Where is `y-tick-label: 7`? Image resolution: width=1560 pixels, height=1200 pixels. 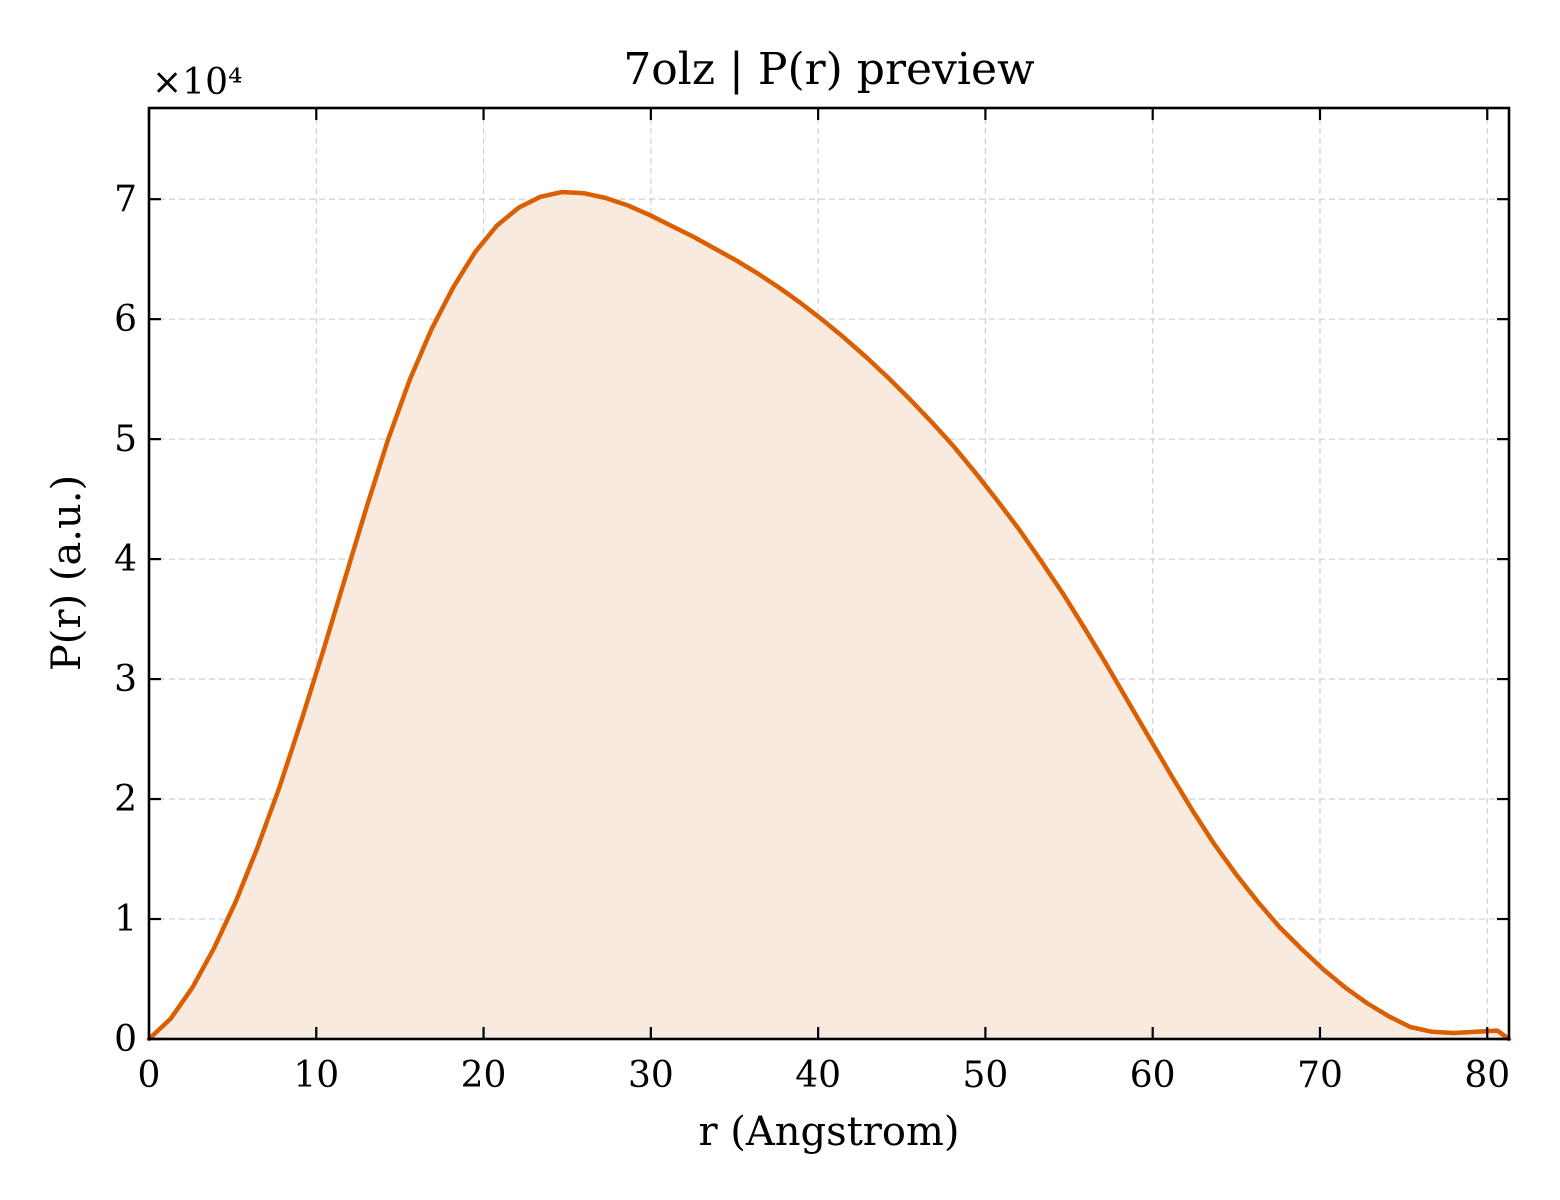
y-tick-label: 7 is located at coordinates (125, 199).